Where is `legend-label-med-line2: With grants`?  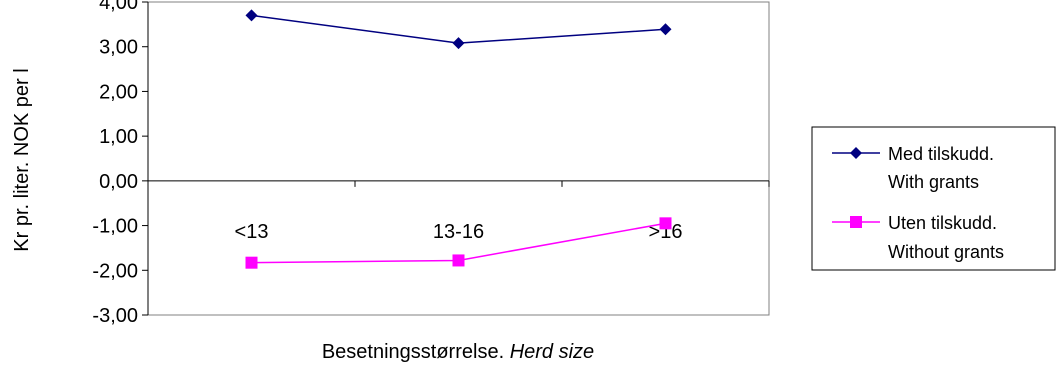
legend-label-med-line2: With grants is located at coordinates (933, 182).